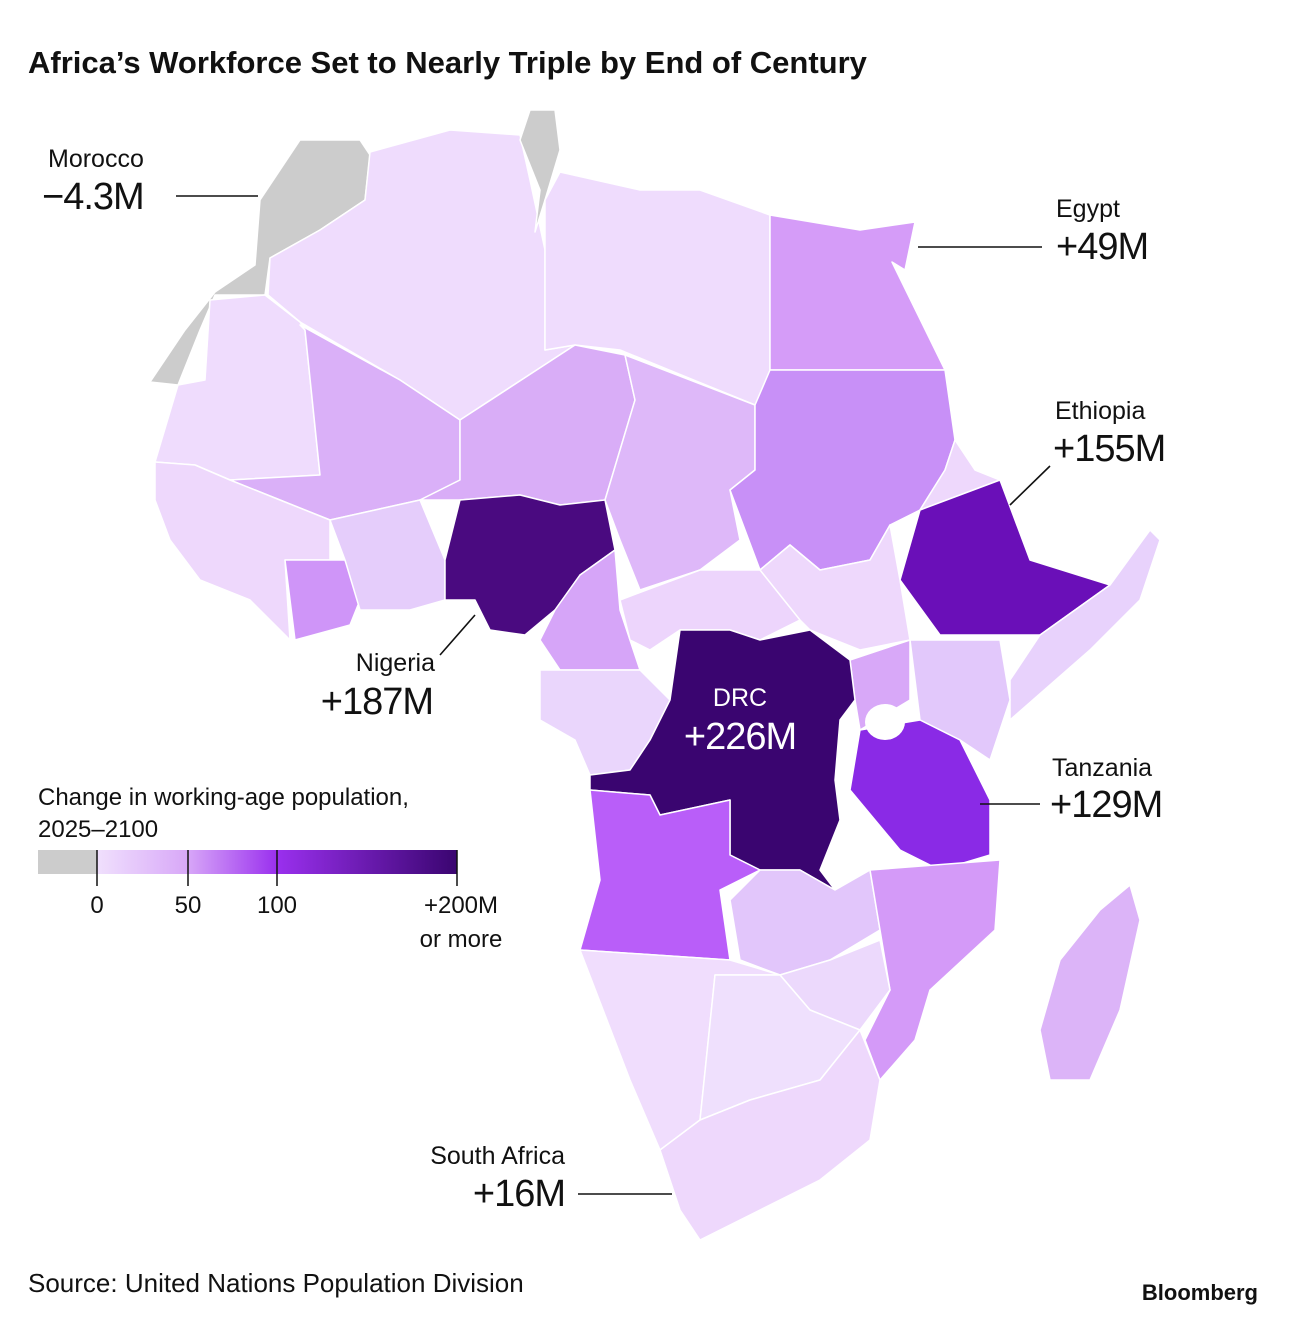  I want to click on value-label: +49M, so click(1102, 247).